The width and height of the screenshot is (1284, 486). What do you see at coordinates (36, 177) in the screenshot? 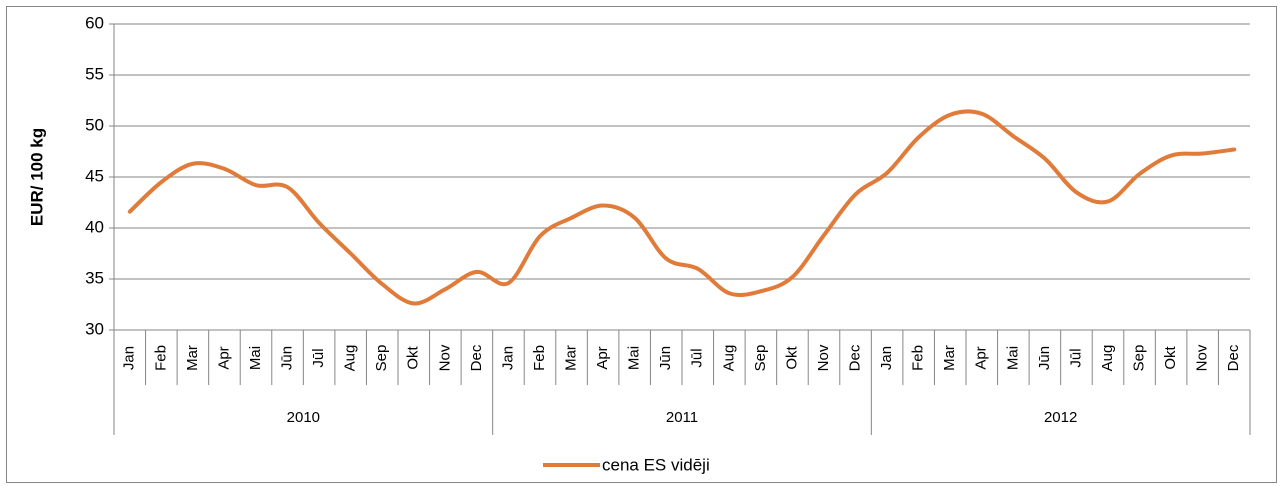
I see `y-axis-label: EUR/ 100 kg` at bounding box center [36, 177].